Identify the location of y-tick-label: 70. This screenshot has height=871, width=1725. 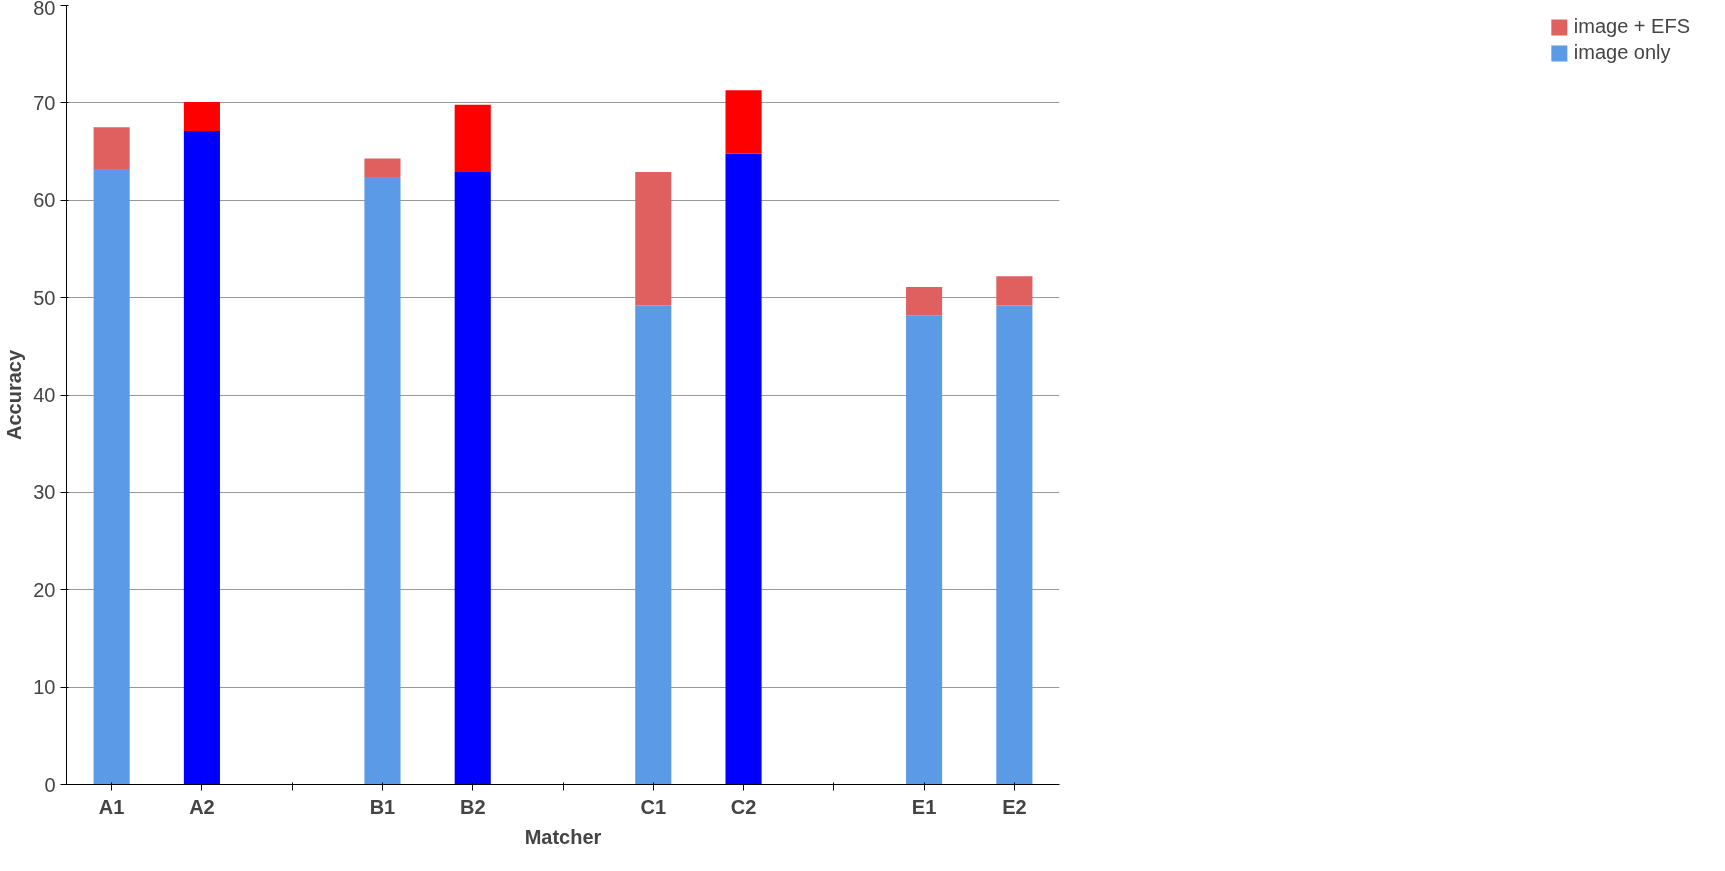
(44, 102).